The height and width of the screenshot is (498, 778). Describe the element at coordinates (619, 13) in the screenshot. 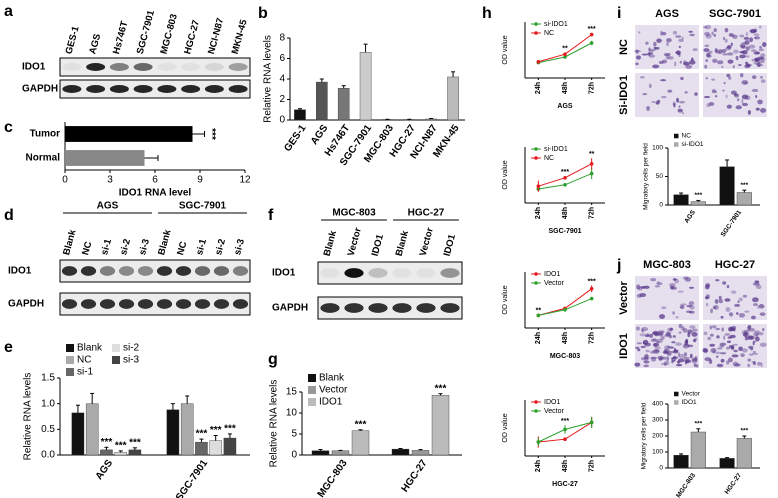

I see `panel-label: i` at that location.